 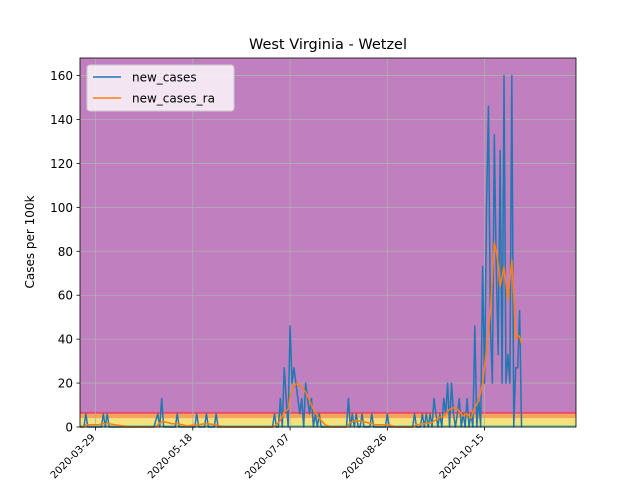 I want to click on legend-label-new_cases: new_cases, so click(x=164, y=78).